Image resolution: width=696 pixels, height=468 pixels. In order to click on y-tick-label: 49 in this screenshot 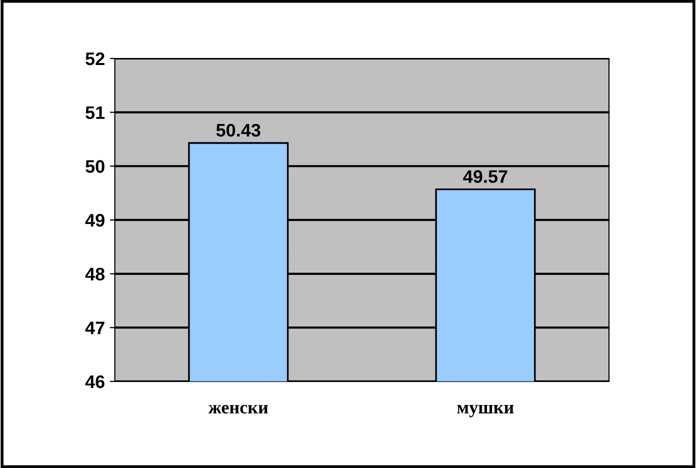, I will do `click(94, 220)`.